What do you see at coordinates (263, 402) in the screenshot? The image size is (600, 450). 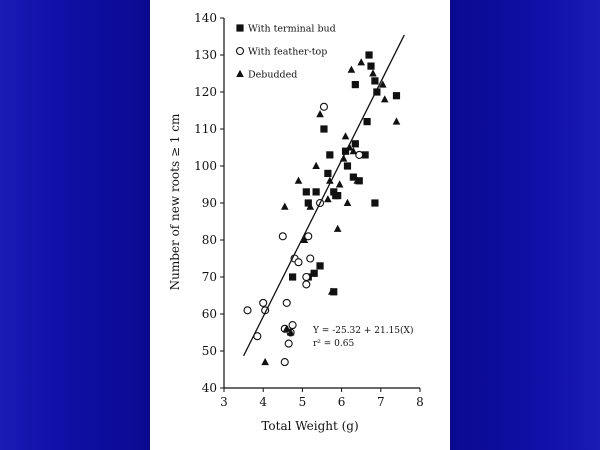 I see `x-tick-label: 4` at bounding box center [263, 402].